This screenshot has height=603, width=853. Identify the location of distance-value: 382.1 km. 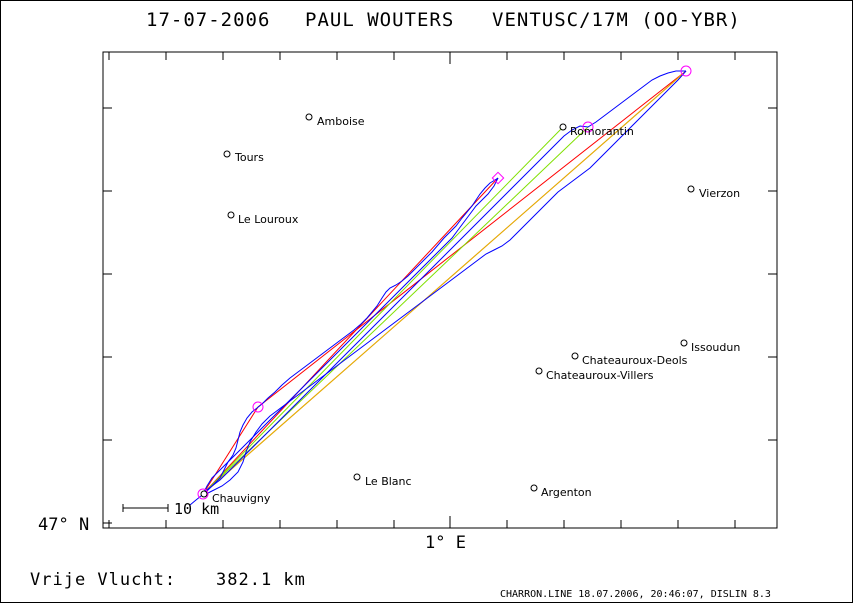
(261, 580).